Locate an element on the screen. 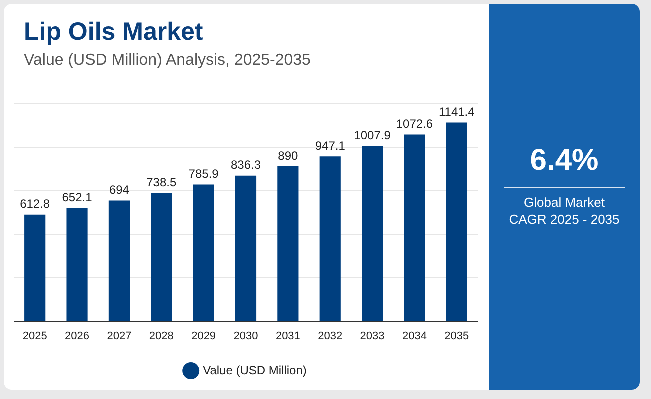  data-label: 1141.4 is located at coordinates (457, 112).